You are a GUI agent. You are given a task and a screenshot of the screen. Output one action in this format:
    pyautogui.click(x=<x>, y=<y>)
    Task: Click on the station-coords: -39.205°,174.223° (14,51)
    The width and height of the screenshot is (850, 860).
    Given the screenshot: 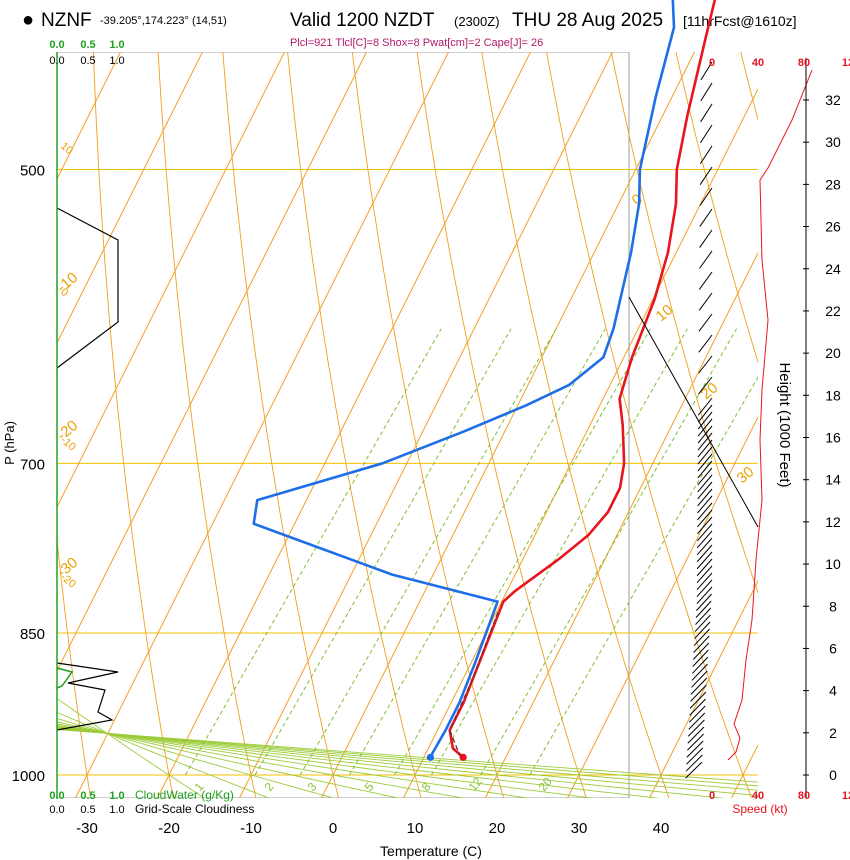 What is the action you would take?
    pyautogui.click(x=163, y=21)
    